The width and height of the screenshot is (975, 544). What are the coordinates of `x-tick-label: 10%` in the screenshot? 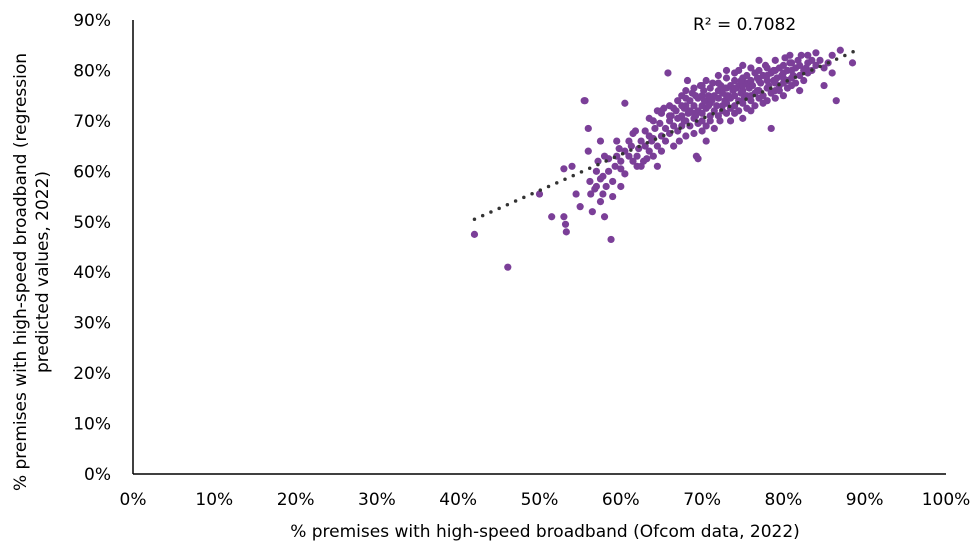 It's located at (214, 500).